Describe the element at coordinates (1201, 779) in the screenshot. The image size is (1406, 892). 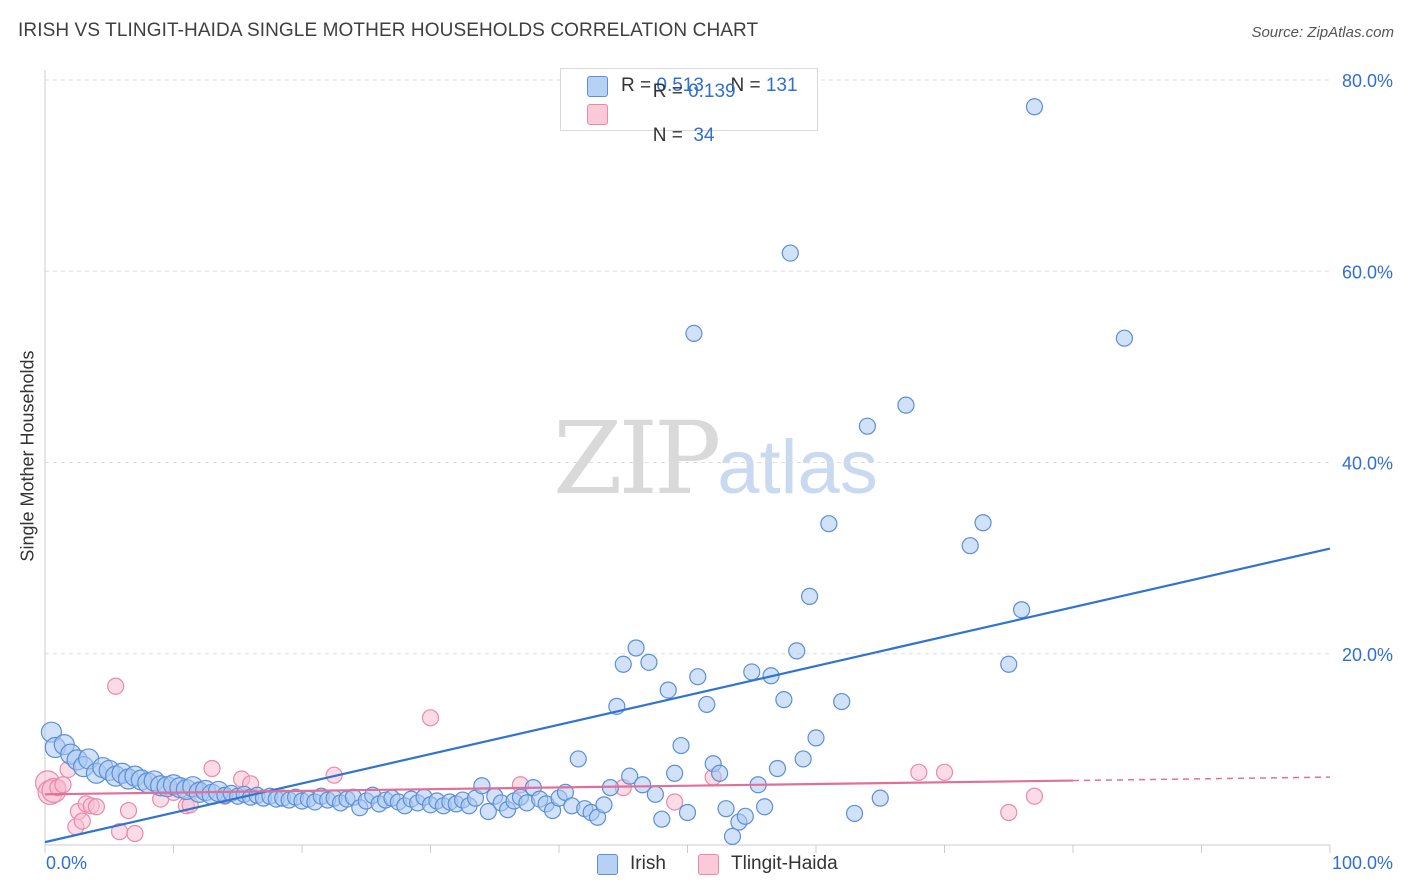
I see `trend-line-dashed-tlingit-haida` at that location.